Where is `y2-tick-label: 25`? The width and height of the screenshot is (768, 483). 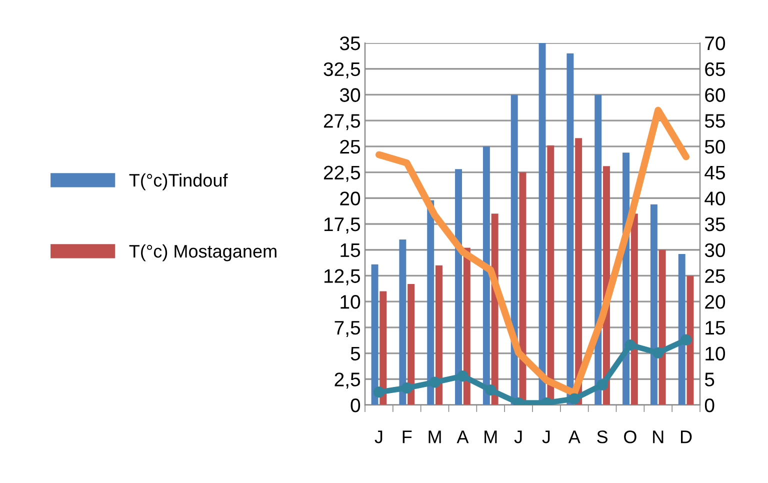 y2-tick-label: 25 is located at coordinates (715, 276).